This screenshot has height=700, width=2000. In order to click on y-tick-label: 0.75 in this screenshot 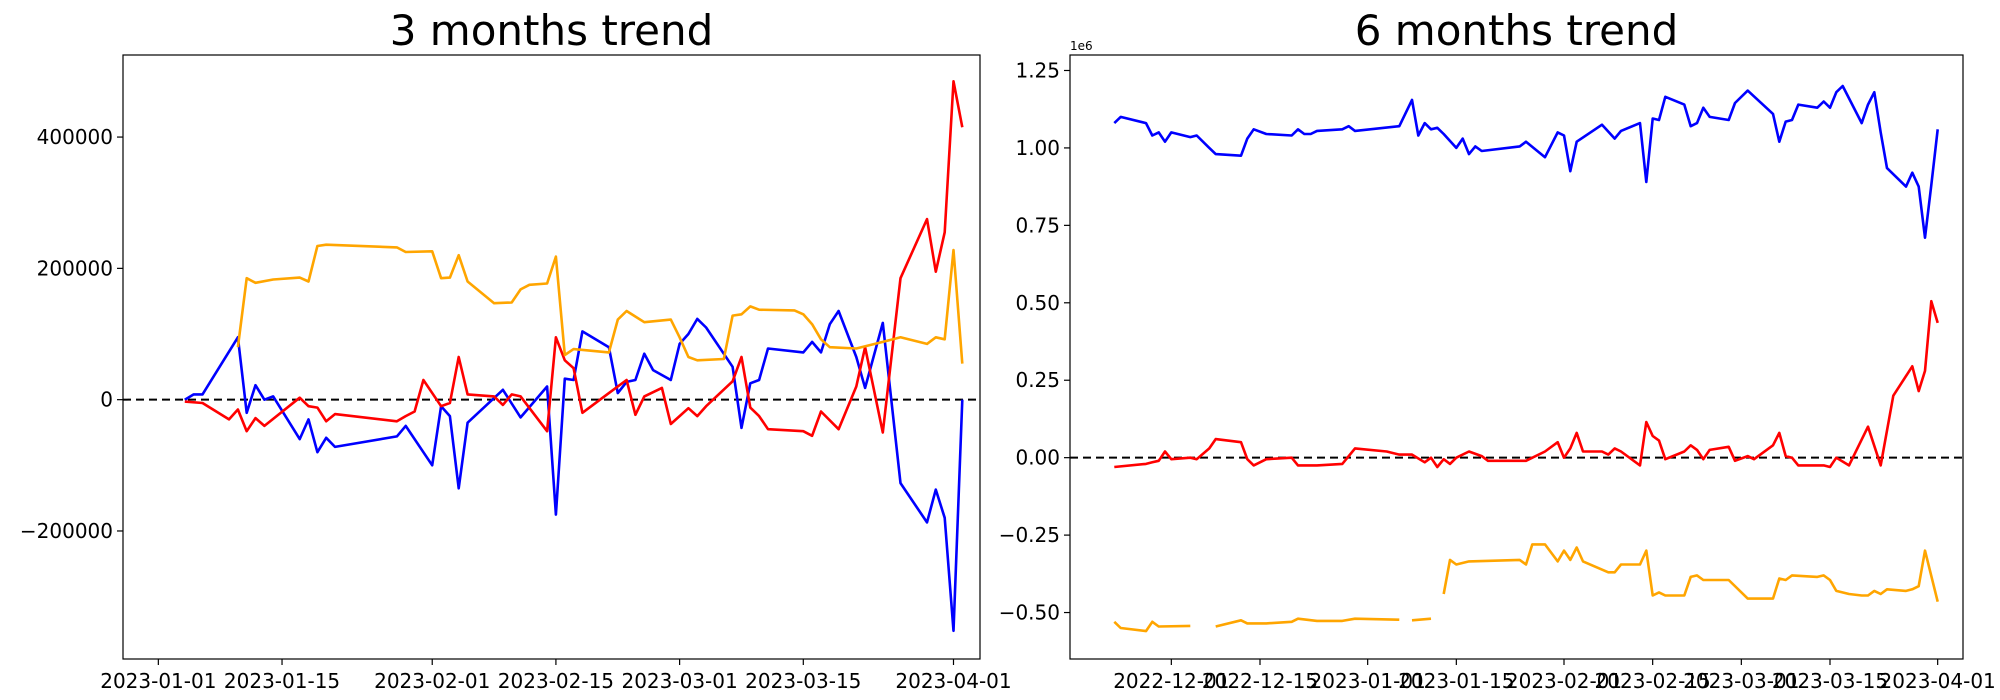, I will do `click(1037, 225)`.